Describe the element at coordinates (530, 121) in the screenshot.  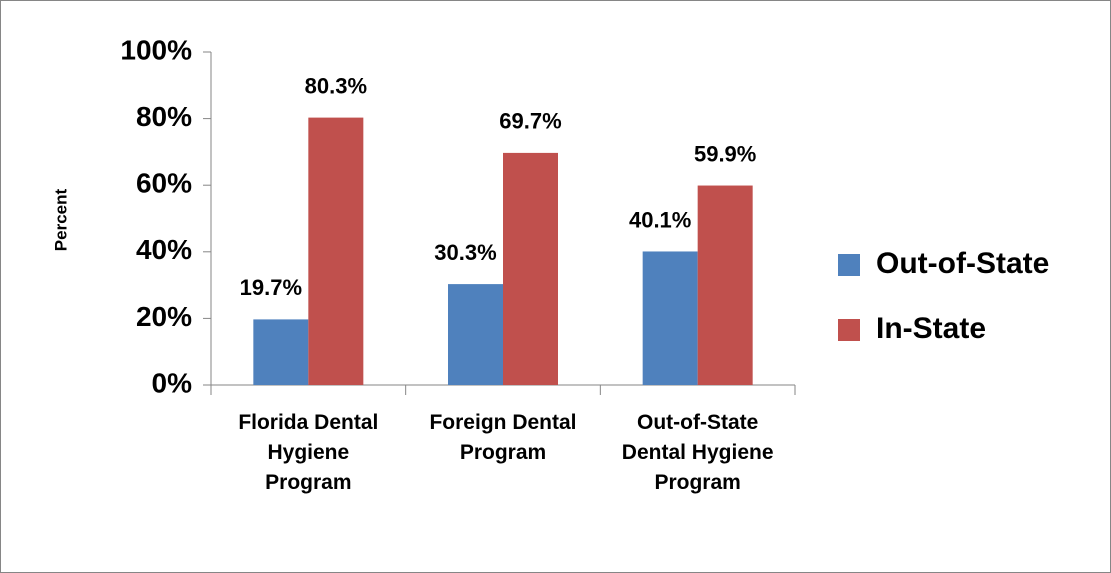
I see `data-label: 69.7%` at that location.